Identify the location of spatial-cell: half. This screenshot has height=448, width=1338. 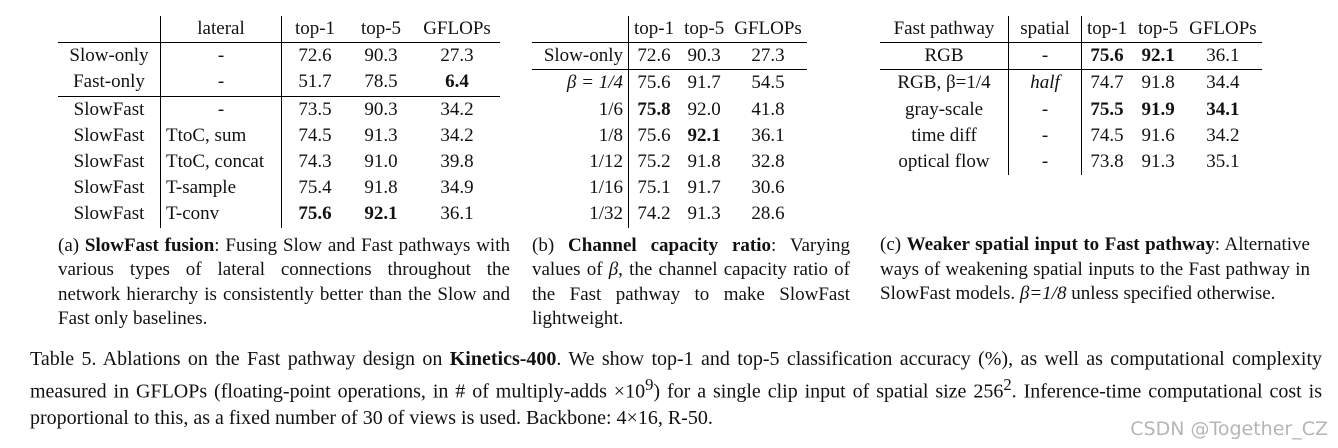
(1045, 83).